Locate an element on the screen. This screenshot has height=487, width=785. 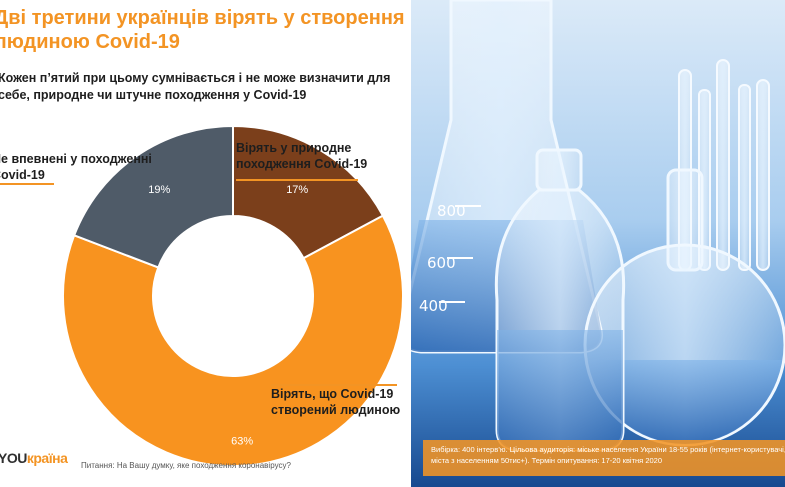
leader-line-natural is located at coordinates (297, 180).